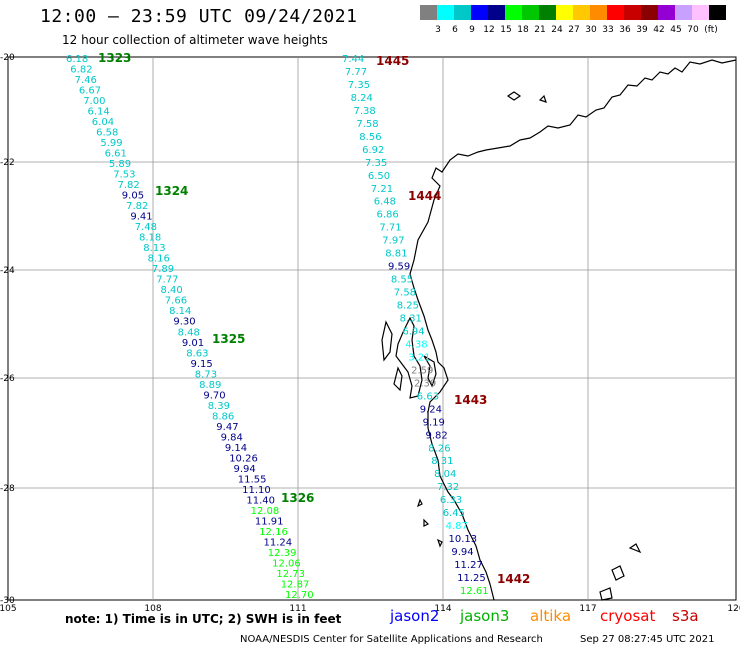  I want to click on wave-height-label: 10.13, so click(463, 539).